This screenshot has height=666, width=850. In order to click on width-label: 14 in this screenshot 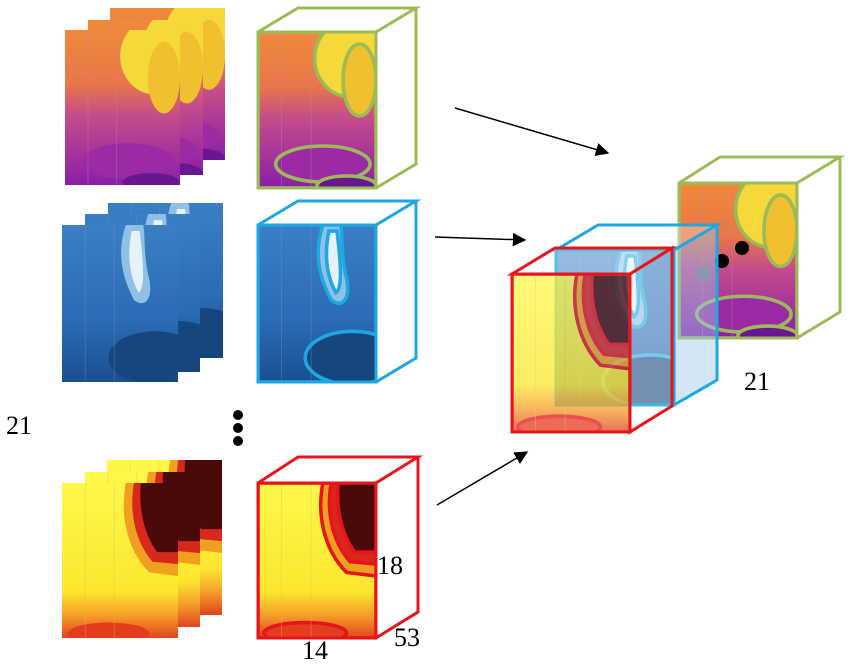, I will do `click(315, 650)`.